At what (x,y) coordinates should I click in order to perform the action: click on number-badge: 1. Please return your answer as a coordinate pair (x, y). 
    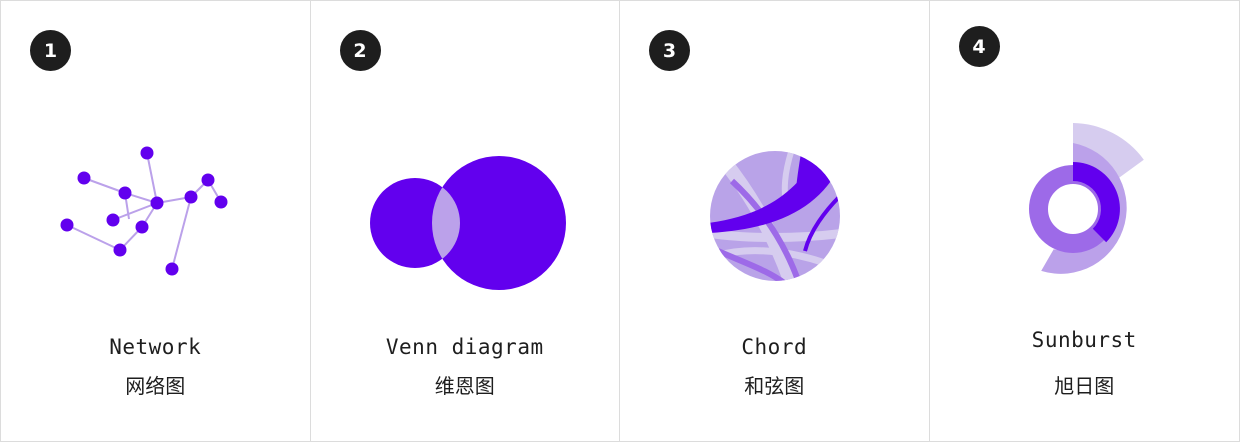
    Looking at the image, I should click on (50, 50).